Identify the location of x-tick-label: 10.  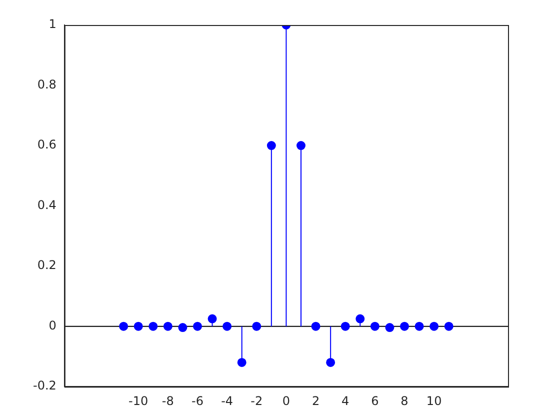
(434, 401).